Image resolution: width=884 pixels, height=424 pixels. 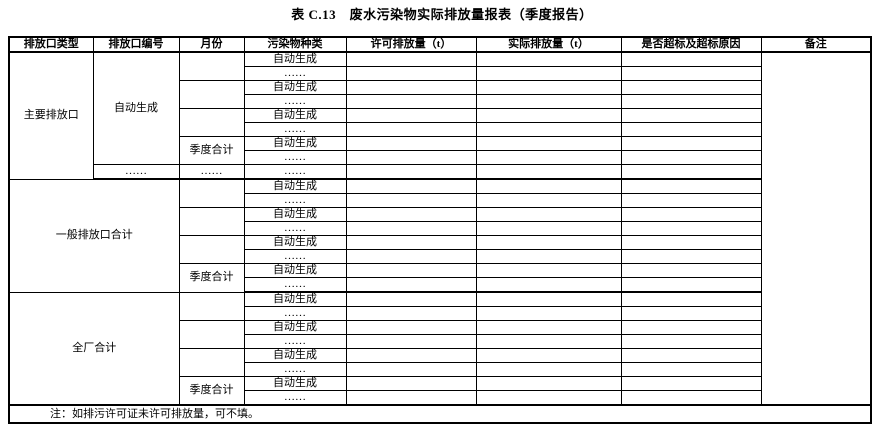 I want to click on col-header-outlet-type: 排放口类型, so click(x=51, y=44).